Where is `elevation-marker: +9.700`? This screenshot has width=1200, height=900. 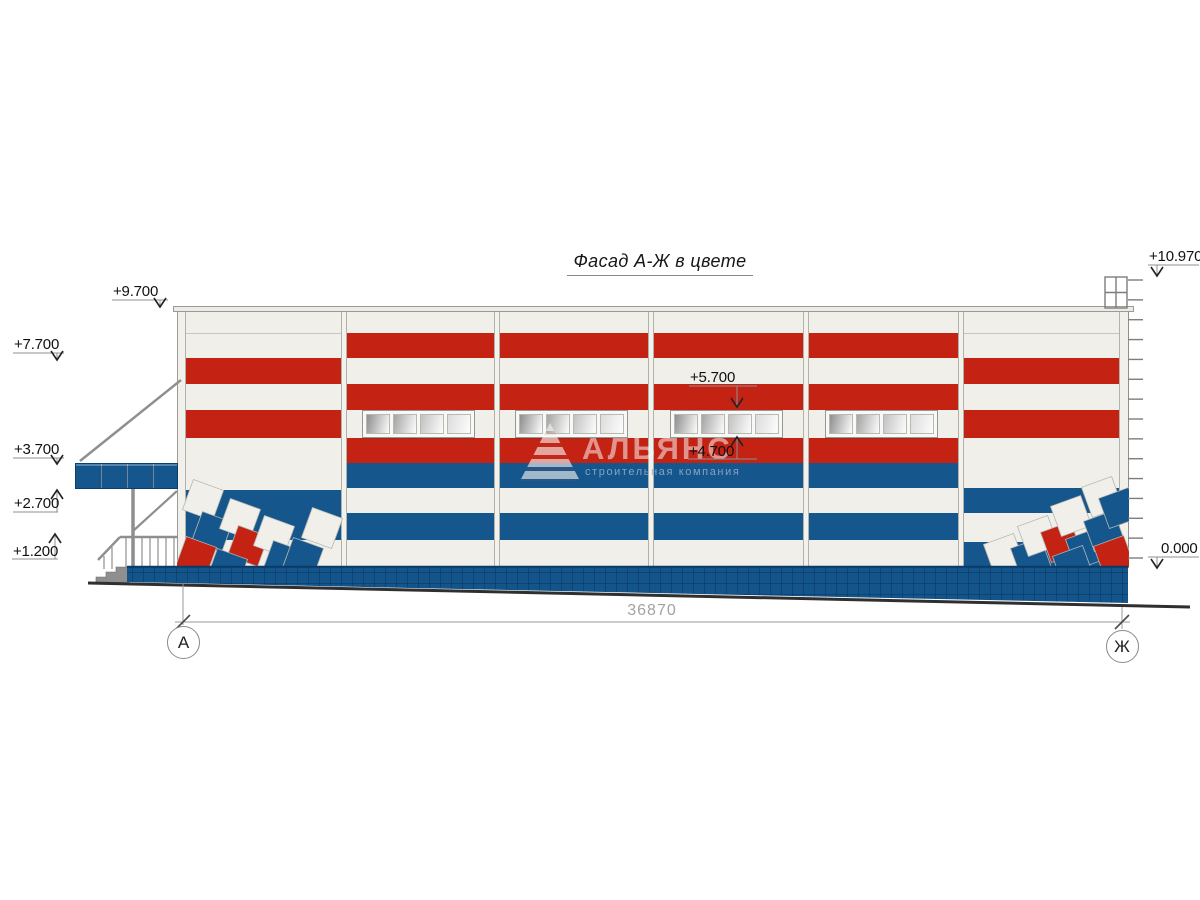 elevation-marker: +9.700 is located at coordinates (140, 296).